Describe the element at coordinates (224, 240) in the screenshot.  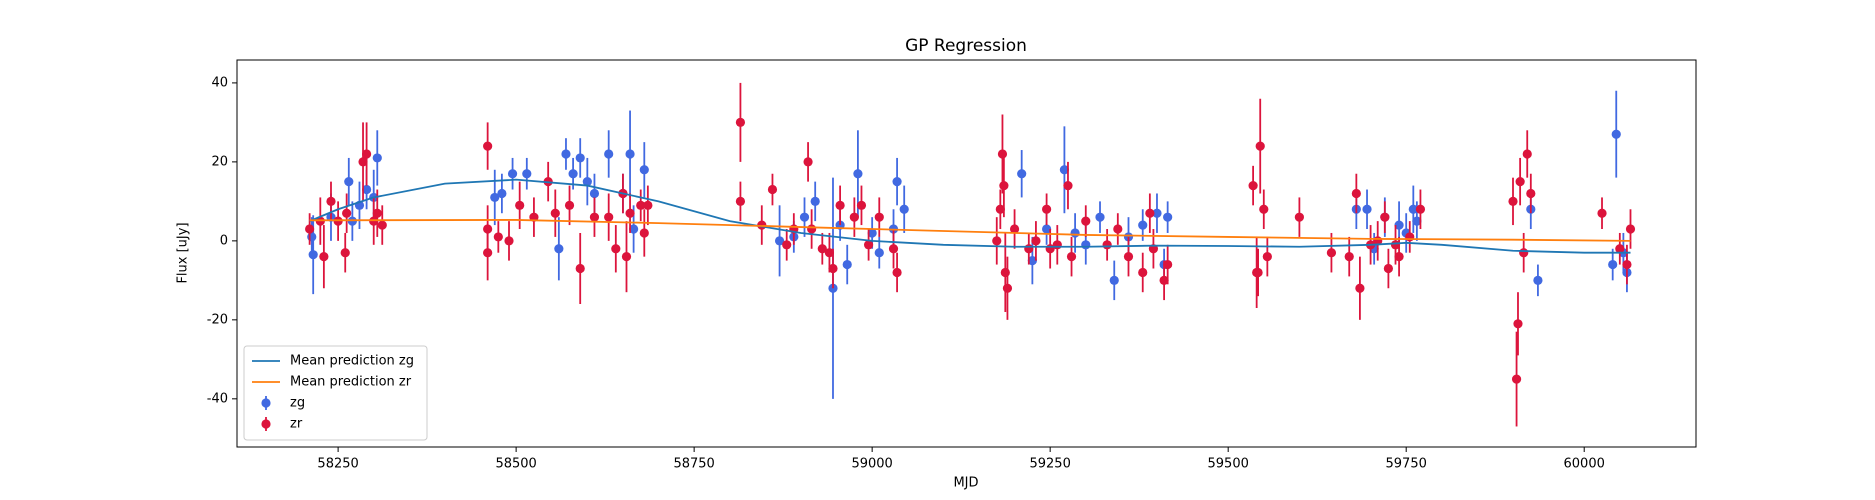
I see `y-tick-label: 0` at that location.